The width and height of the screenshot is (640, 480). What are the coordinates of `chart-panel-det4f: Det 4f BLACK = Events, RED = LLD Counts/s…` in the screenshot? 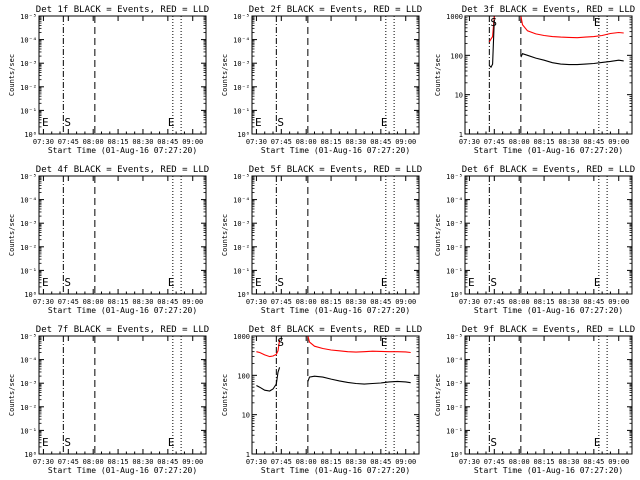 It's located at (108, 240).